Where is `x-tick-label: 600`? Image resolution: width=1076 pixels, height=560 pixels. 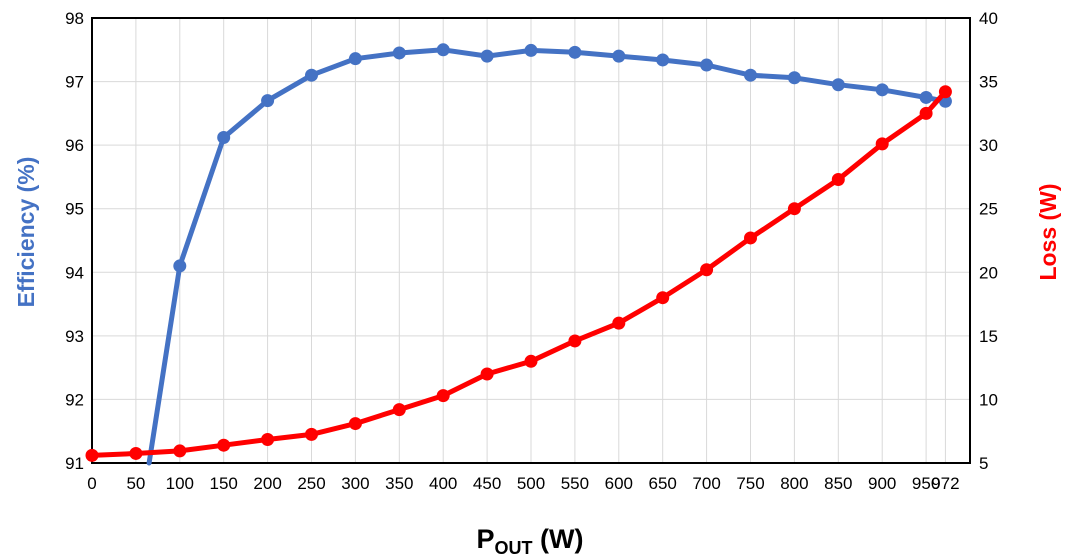 x-tick-label: 600 is located at coordinates (619, 483).